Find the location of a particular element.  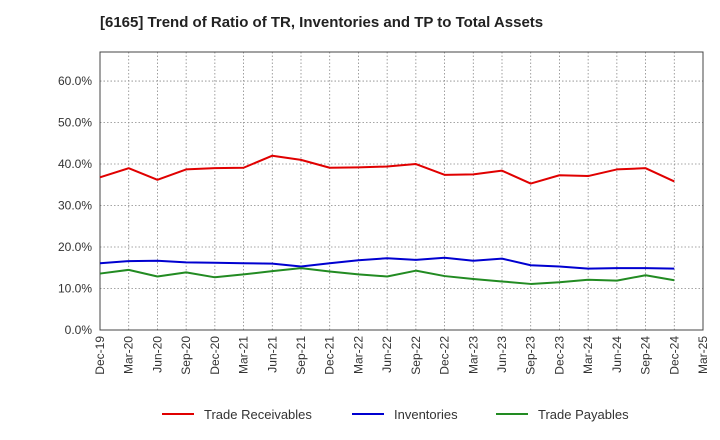

series-line-trade-payables is located at coordinates (387, 276).